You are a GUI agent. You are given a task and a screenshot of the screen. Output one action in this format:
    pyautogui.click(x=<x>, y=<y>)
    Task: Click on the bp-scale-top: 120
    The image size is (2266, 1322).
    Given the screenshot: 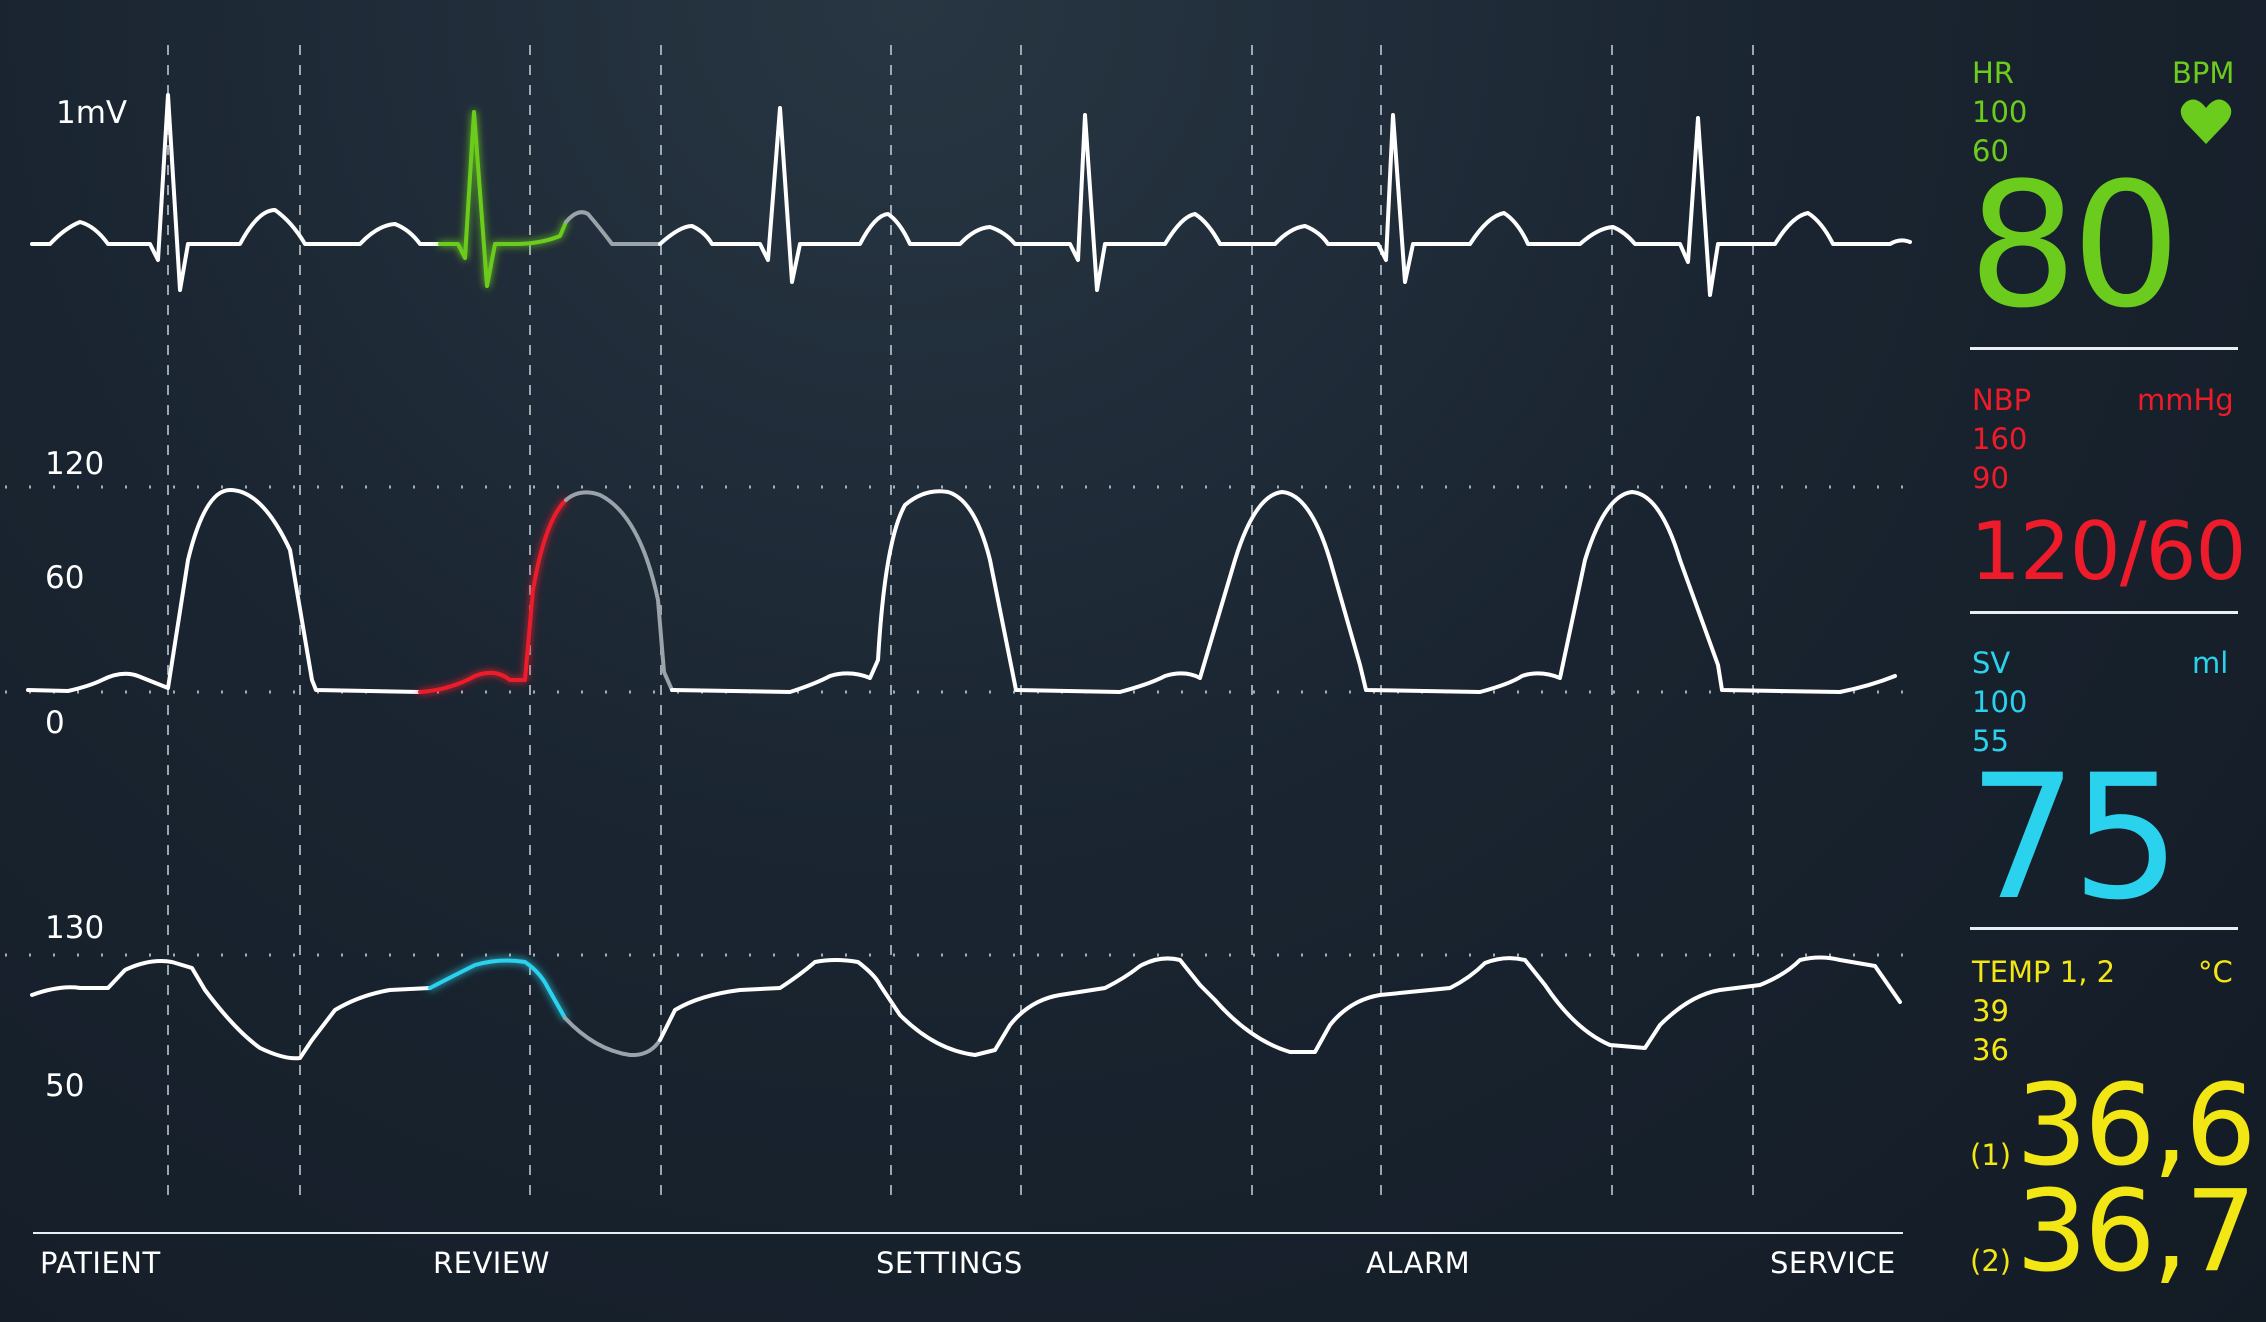 What is the action you would take?
    pyautogui.click(x=75, y=464)
    